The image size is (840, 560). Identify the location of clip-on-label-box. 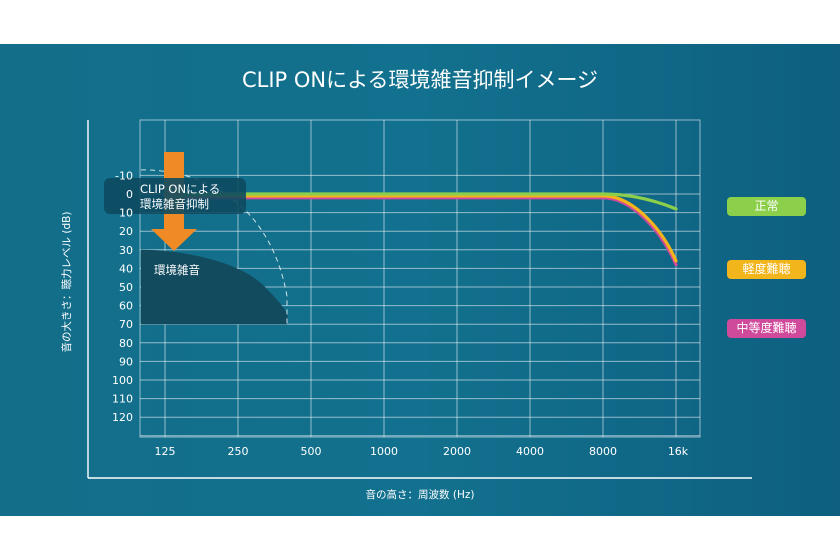
(175, 196).